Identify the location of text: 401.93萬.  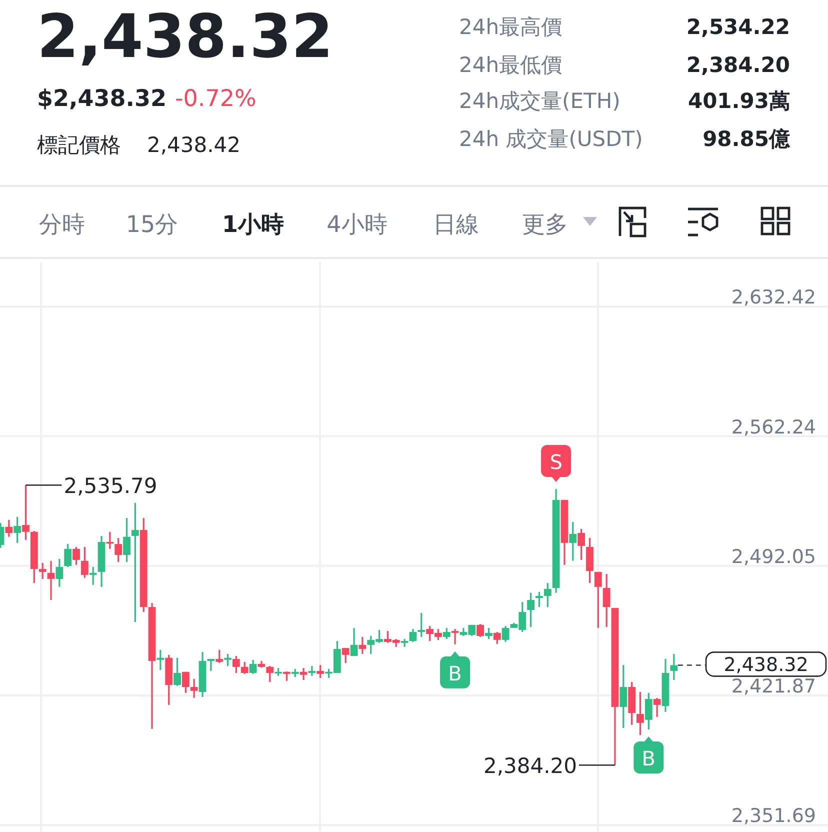
(739, 101).